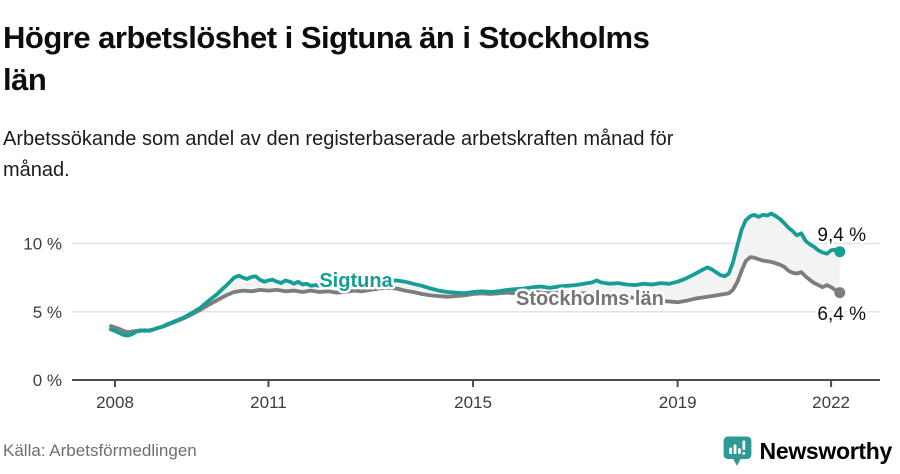 This screenshot has height=474, width=900. I want to click on bar-chart-glyph, so click(736, 447).